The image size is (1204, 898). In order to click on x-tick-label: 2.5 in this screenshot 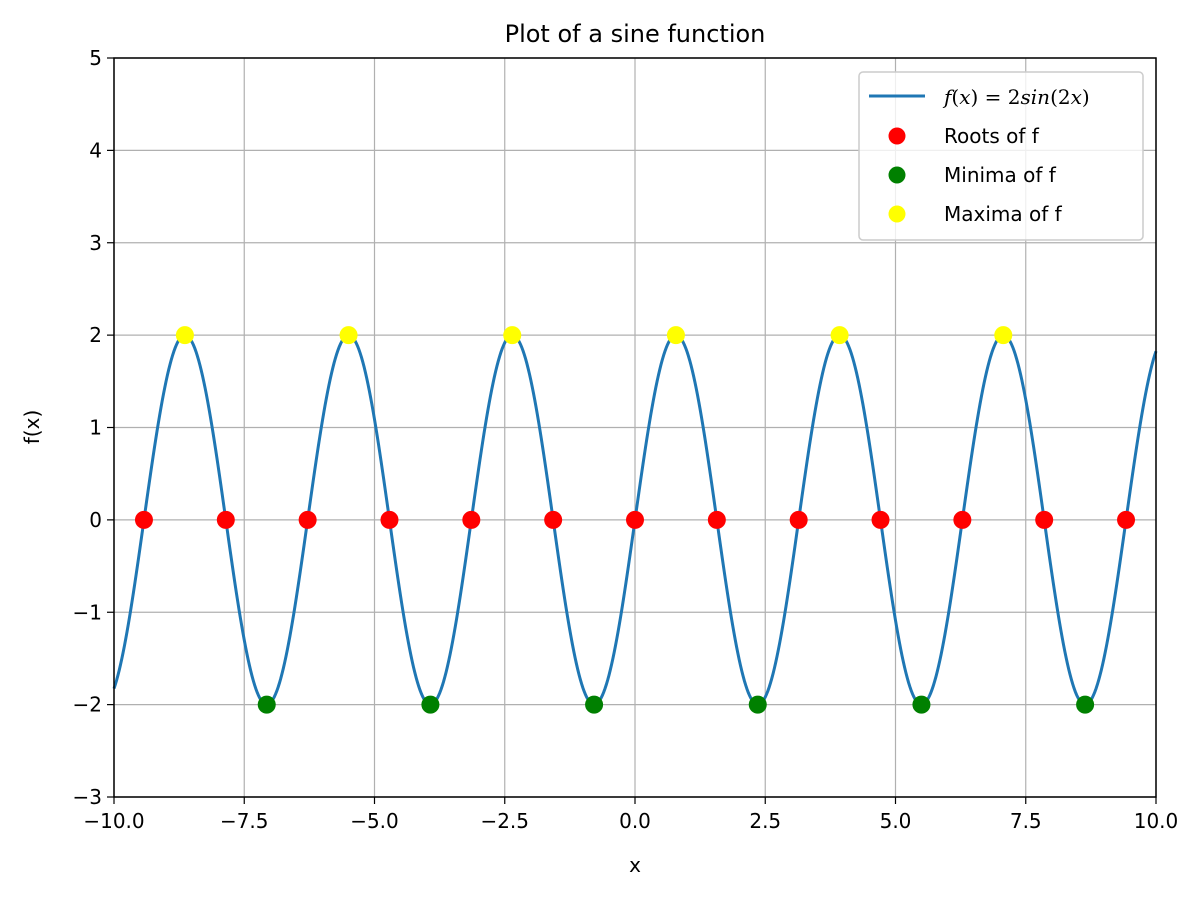, I will do `click(765, 821)`.